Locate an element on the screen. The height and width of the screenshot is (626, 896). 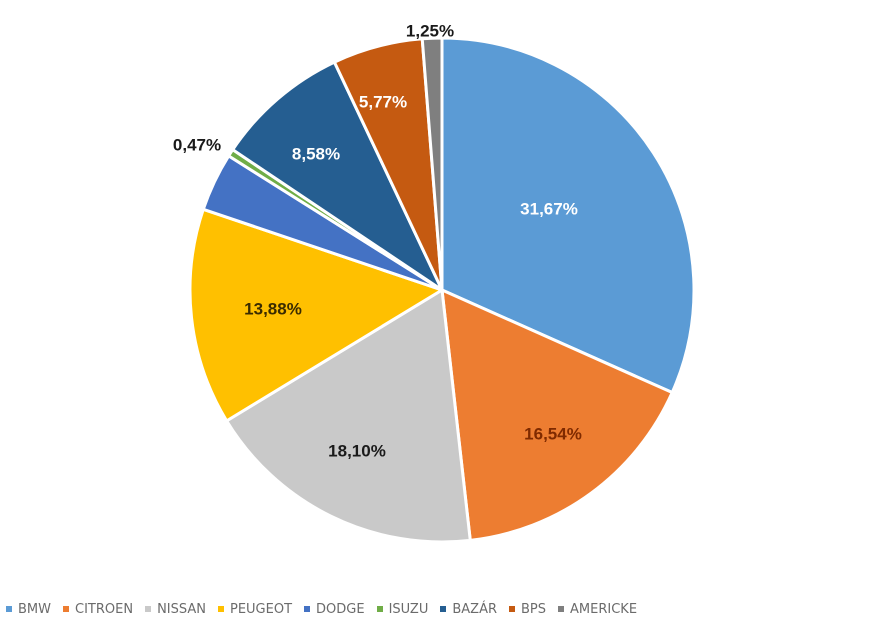
legend-item-dodge: DODGE is located at coordinates (334, 609).